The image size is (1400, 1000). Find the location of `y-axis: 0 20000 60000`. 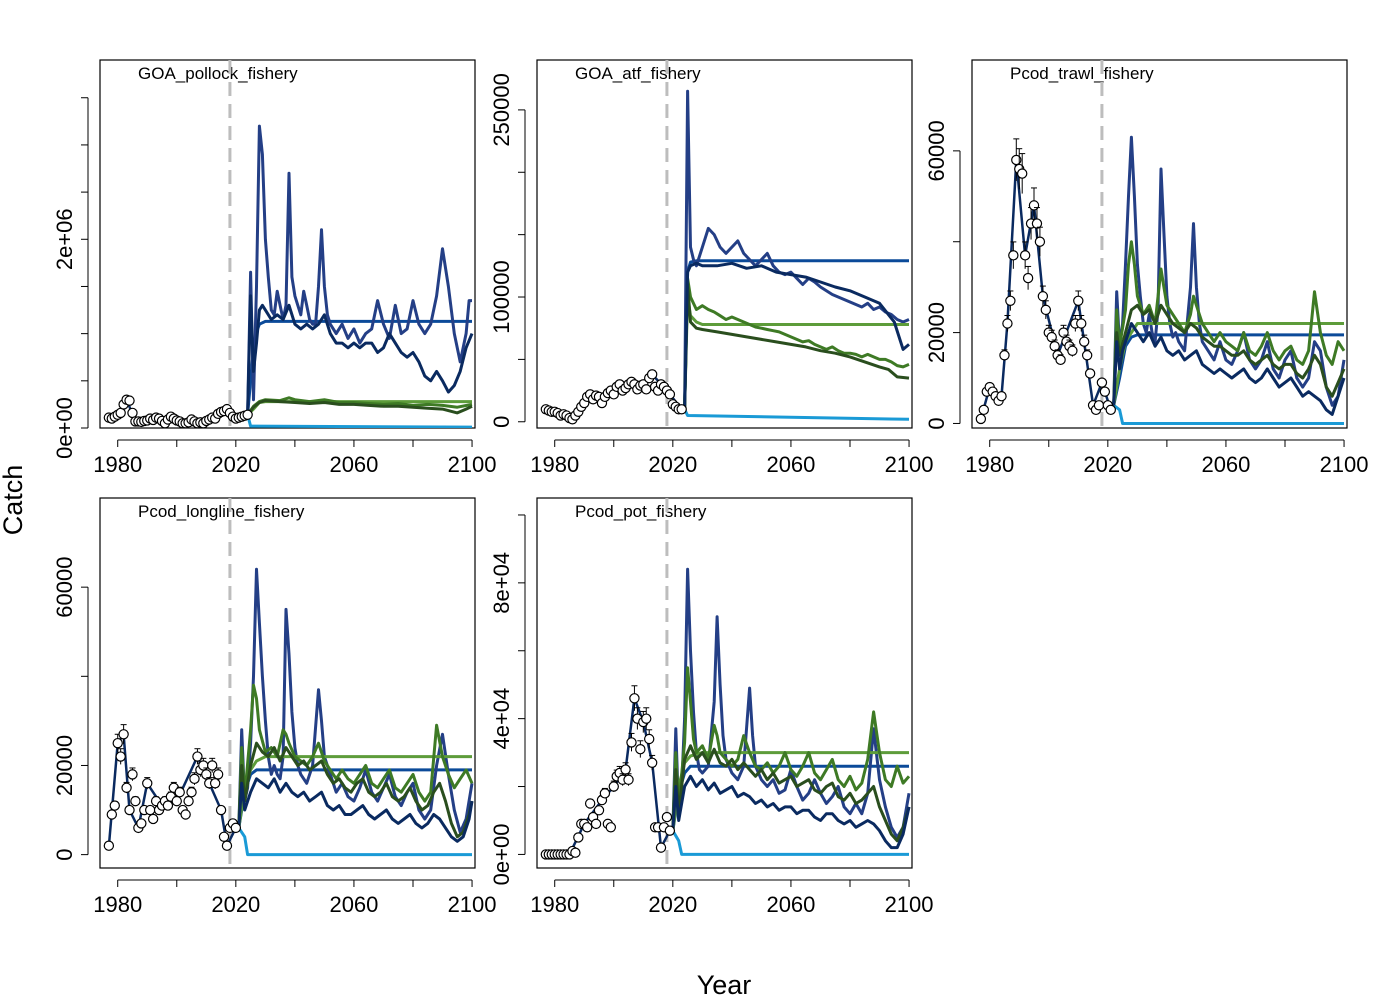

y-axis: 0 20000 60000 is located at coordinates (942, 275).